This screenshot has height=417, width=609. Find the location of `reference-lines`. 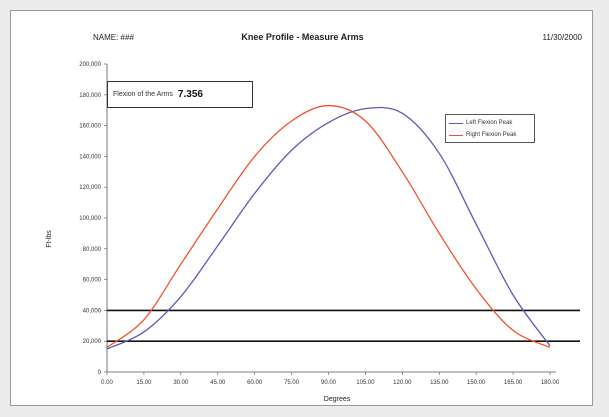

reference-lines is located at coordinates (343, 326).